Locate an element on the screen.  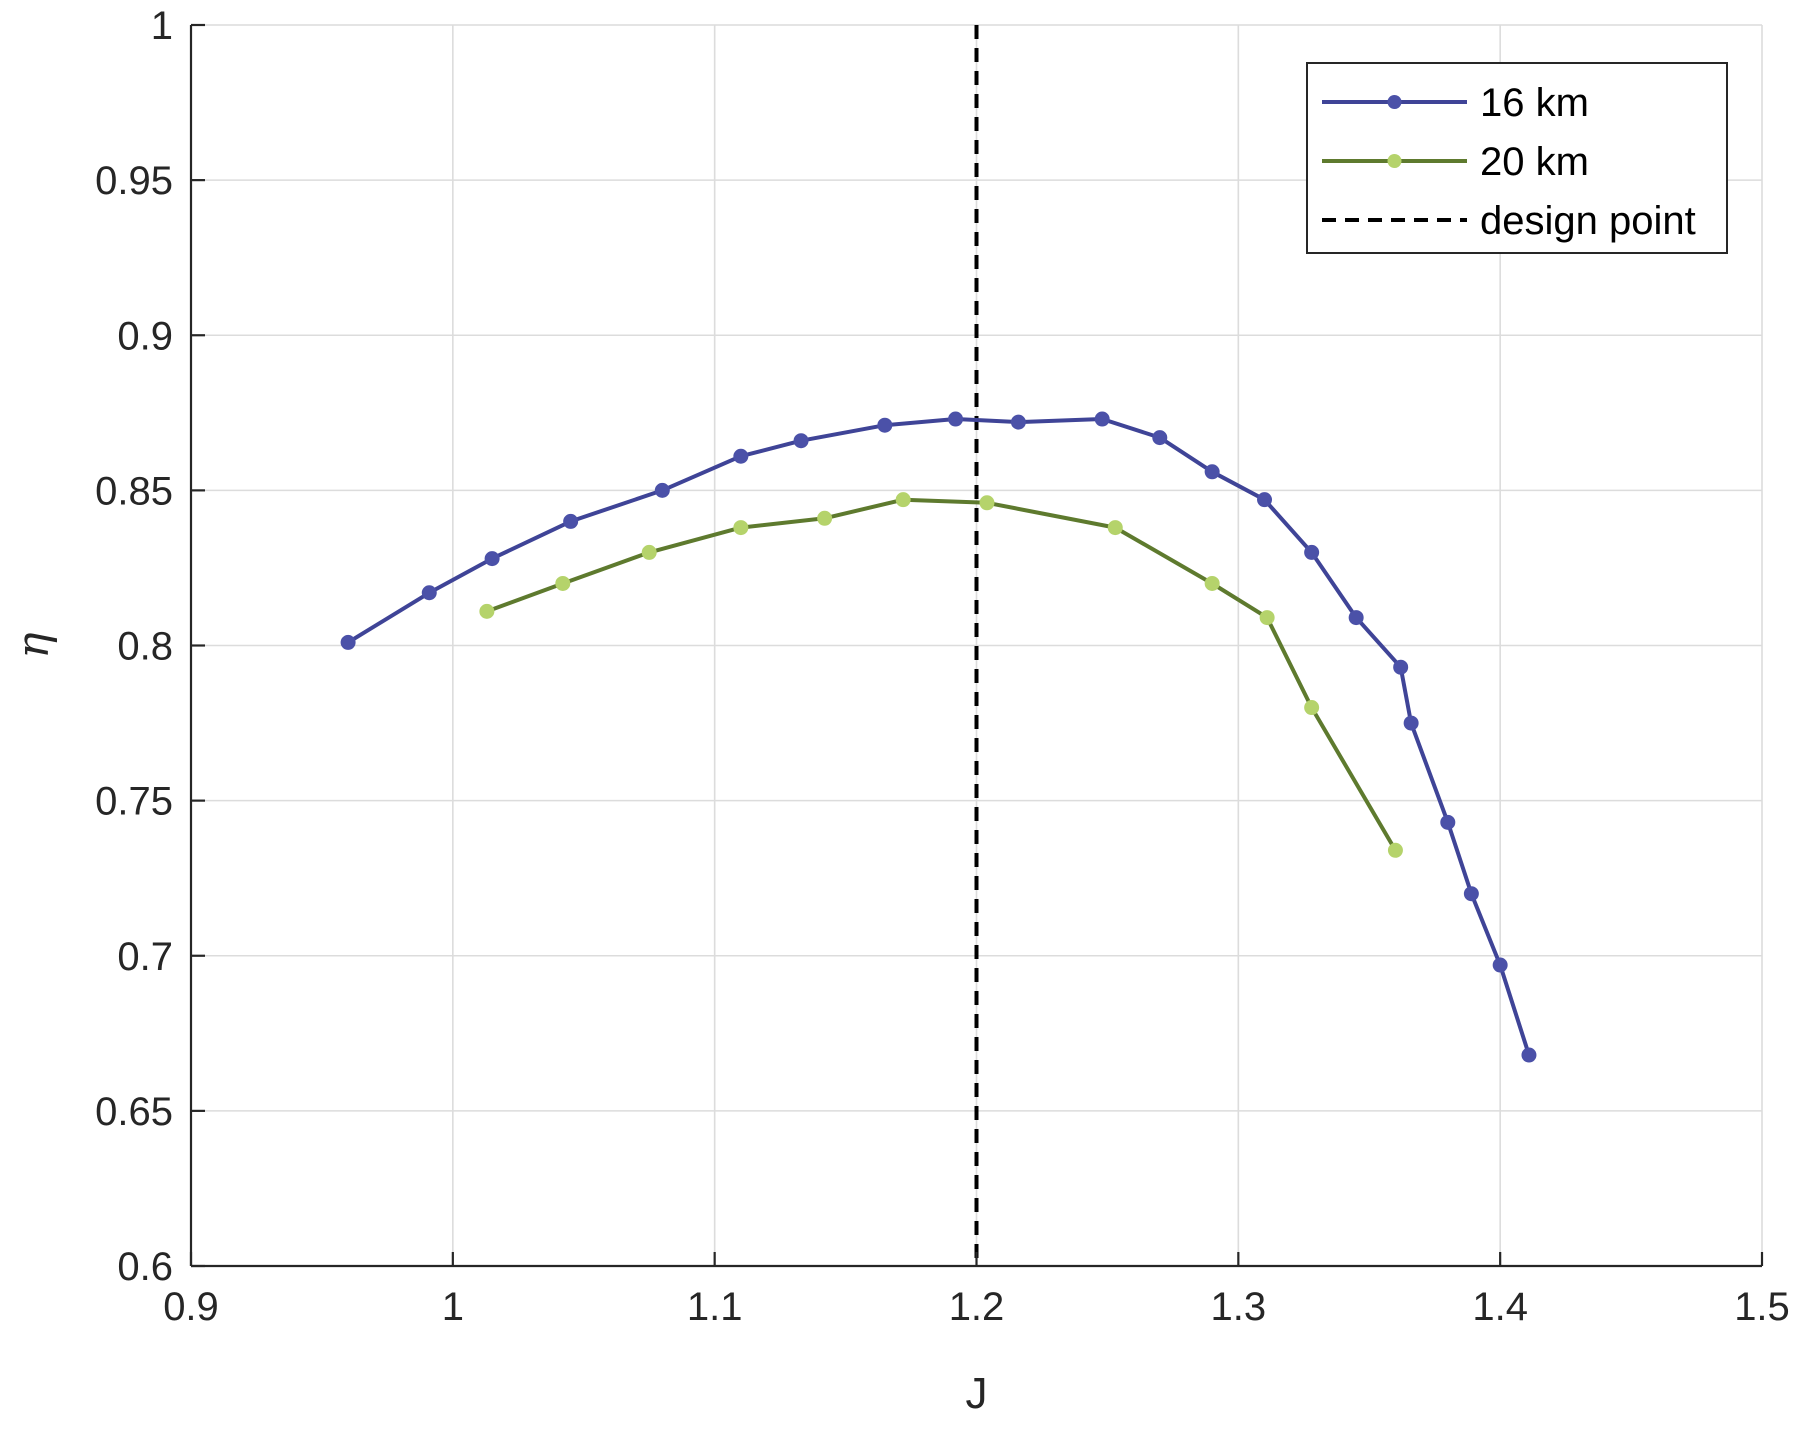
x-tick-label: 1.5 is located at coordinates (1762, 1307).